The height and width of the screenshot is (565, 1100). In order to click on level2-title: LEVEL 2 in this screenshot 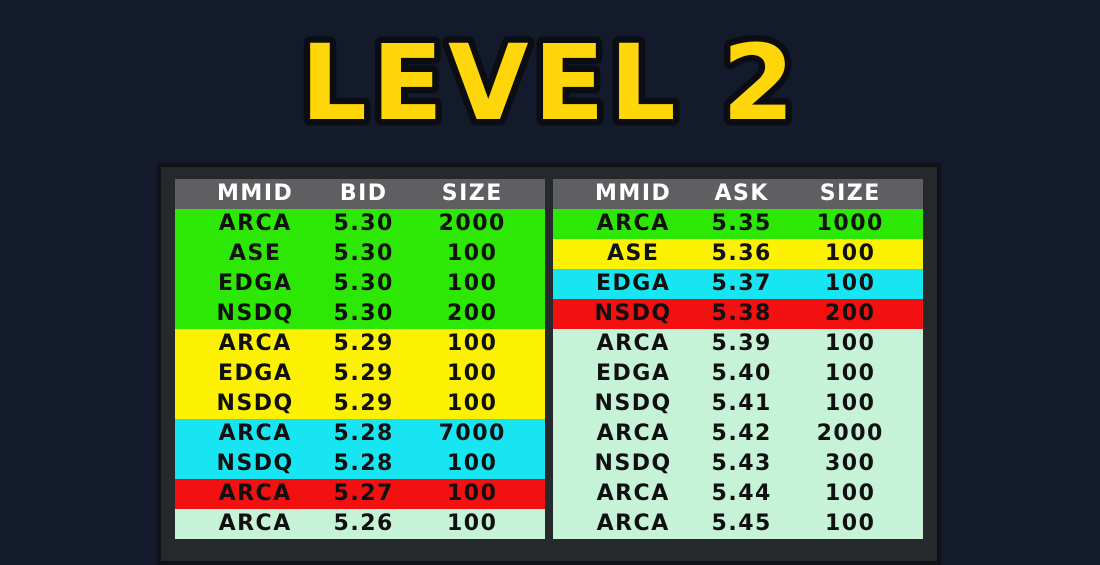, I will do `click(547, 83)`.